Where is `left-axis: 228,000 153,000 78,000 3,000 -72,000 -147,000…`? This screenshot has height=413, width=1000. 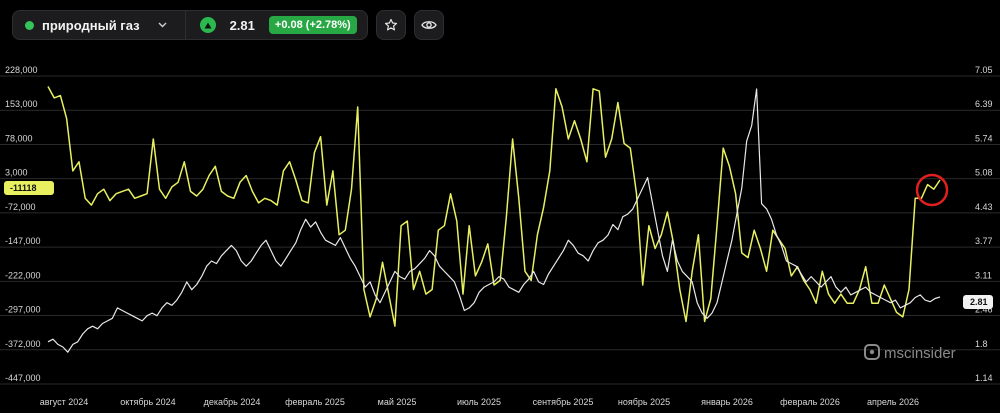 left-axis: 228,000 153,000 78,000 3,000 -72,000 -147,000… is located at coordinates (23, 224).